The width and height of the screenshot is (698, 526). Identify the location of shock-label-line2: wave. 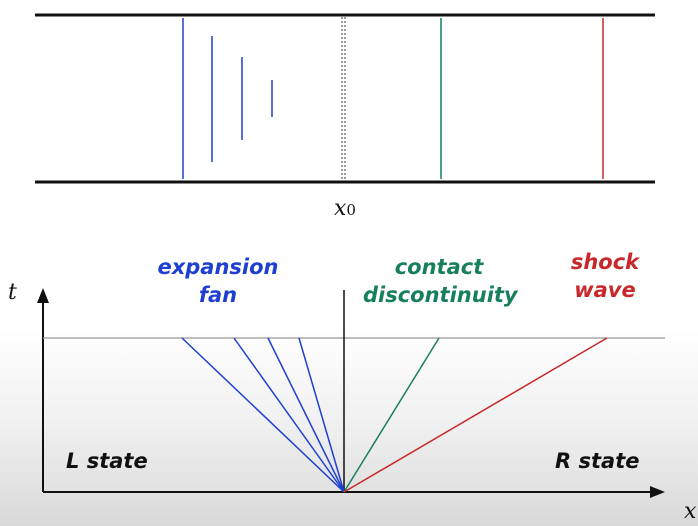
(605, 290).